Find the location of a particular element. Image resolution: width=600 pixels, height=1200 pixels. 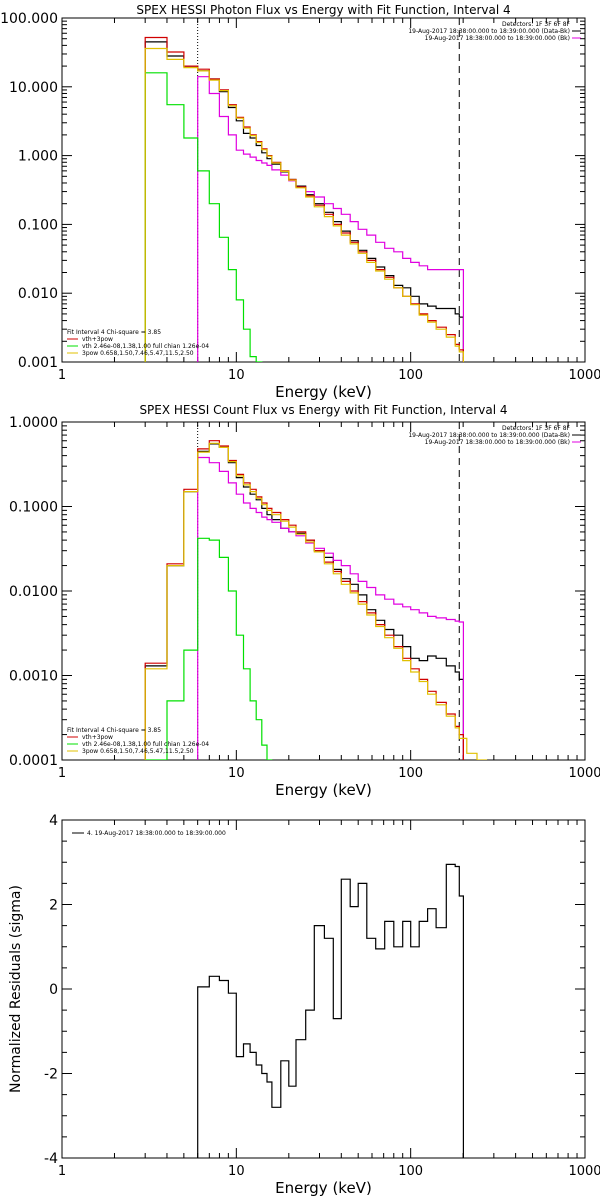

y-tick-label: 1.000 is located at coordinates (38, 157).